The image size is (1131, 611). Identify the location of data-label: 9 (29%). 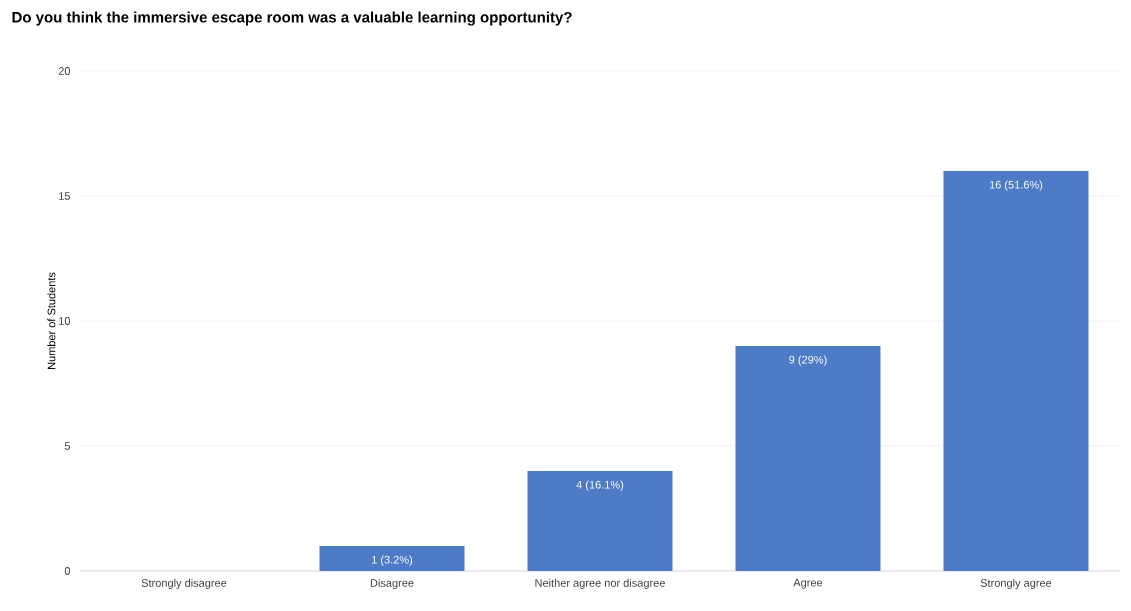
(808, 360).